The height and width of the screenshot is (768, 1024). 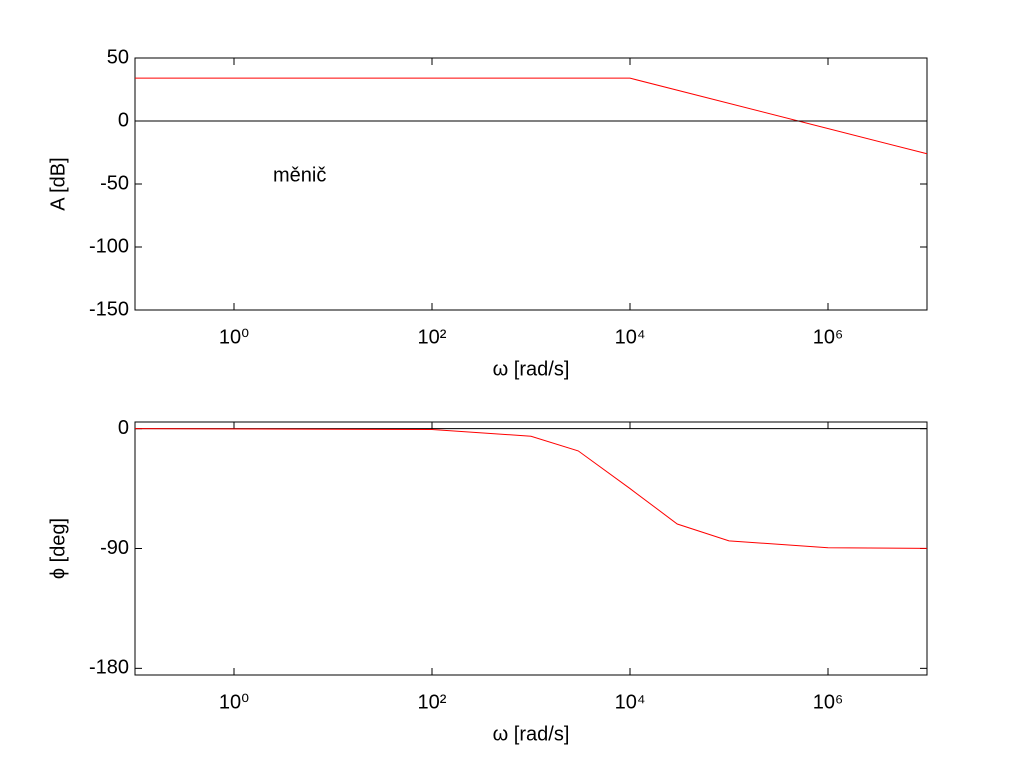 What do you see at coordinates (58, 548) in the screenshot?
I see `y-axis-label: ϕ [deg]` at bounding box center [58, 548].